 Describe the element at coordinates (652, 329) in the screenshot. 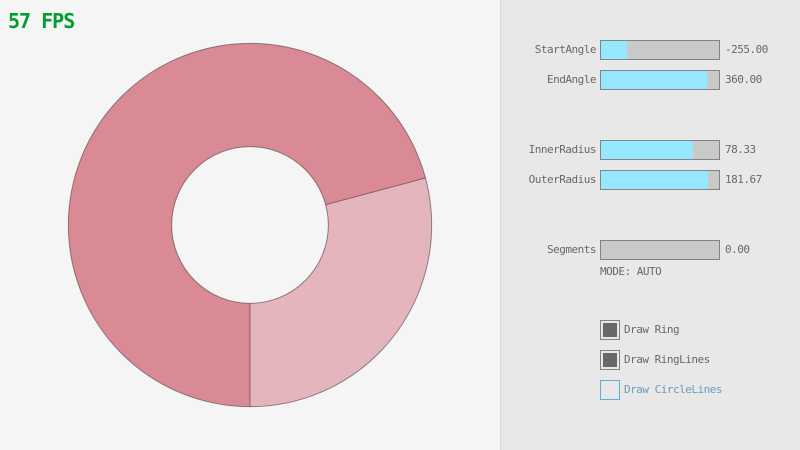

I see `draw-ring-label: Draw Ring` at that location.